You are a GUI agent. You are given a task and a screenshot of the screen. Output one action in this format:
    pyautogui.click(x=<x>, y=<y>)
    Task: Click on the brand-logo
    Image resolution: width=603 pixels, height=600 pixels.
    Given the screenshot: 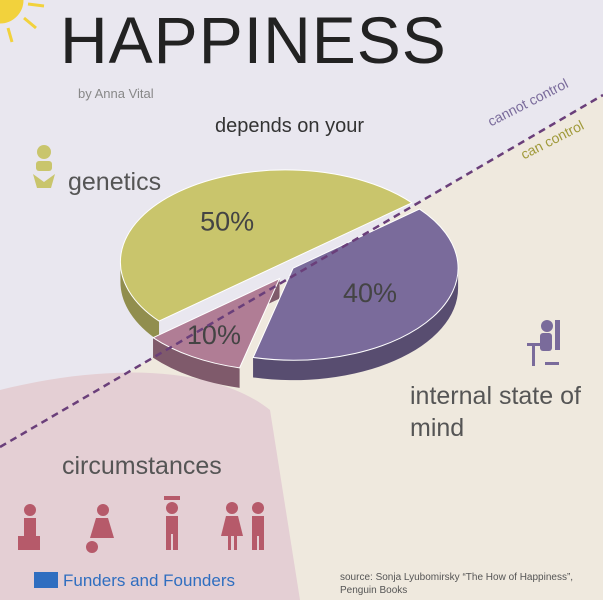 What is the action you would take?
    pyautogui.click(x=46, y=580)
    